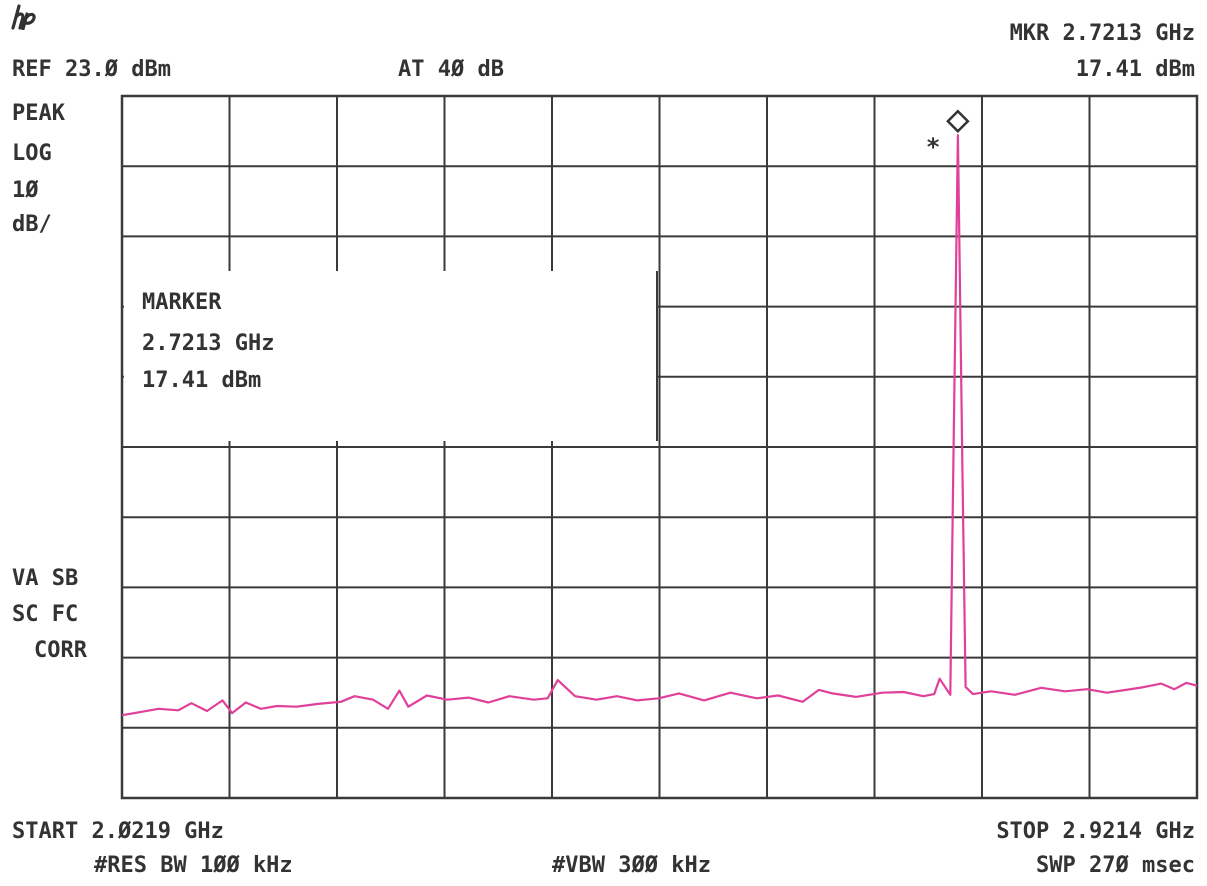  I want to click on scale-type: LOG, so click(32, 153).